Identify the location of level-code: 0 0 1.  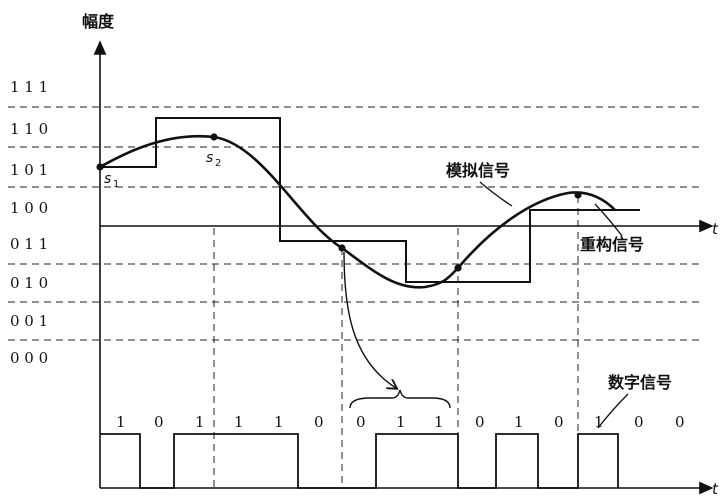
(29, 321).